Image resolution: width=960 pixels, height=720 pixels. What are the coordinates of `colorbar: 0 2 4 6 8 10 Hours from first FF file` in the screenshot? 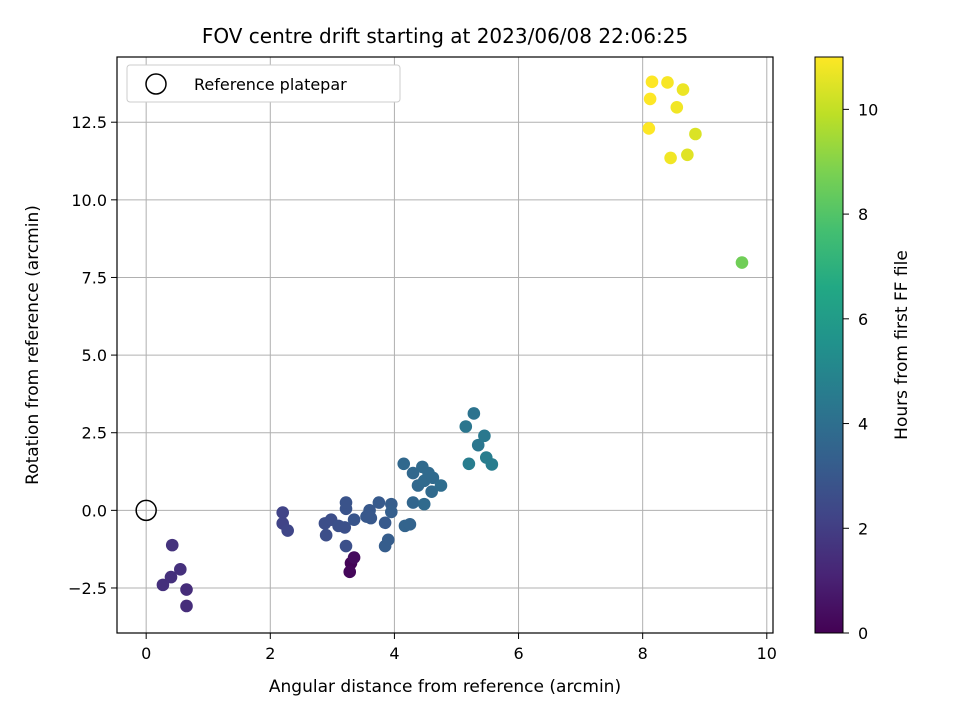 It's located at (863, 349).